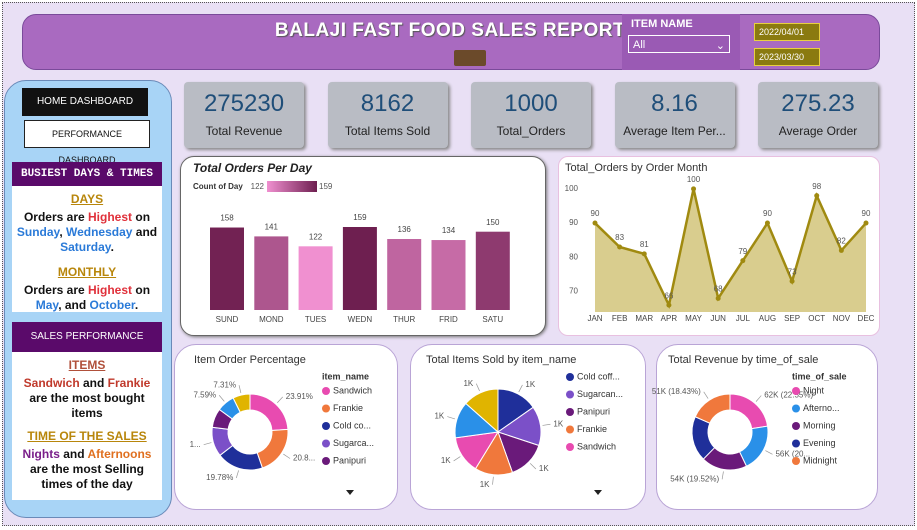 This screenshot has width=917, height=530. What do you see at coordinates (668, 295) in the screenshot?
I see `value-label: 66` at bounding box center [668, 295].